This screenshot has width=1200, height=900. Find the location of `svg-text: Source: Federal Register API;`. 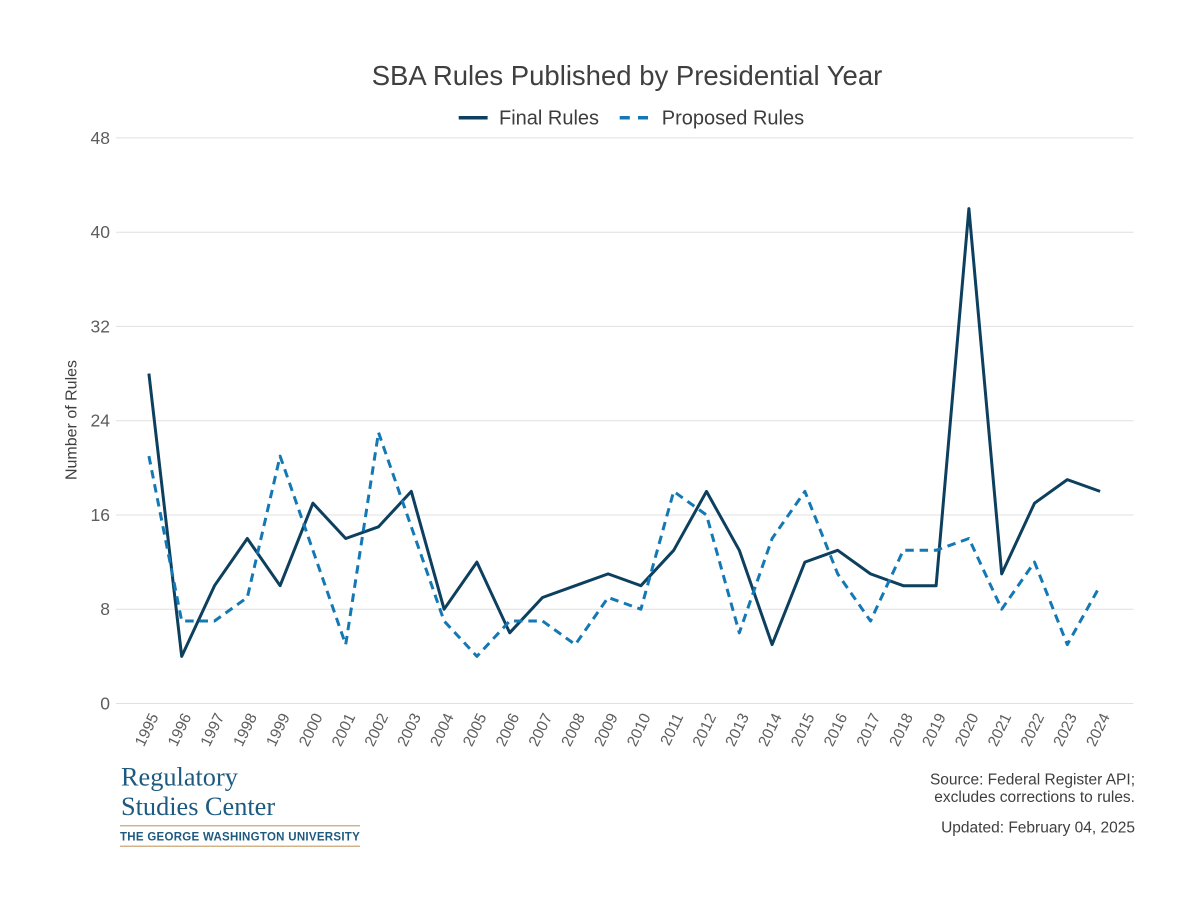

svg-text: Source: Federal Register API; is located at coordinates (1032, 780).